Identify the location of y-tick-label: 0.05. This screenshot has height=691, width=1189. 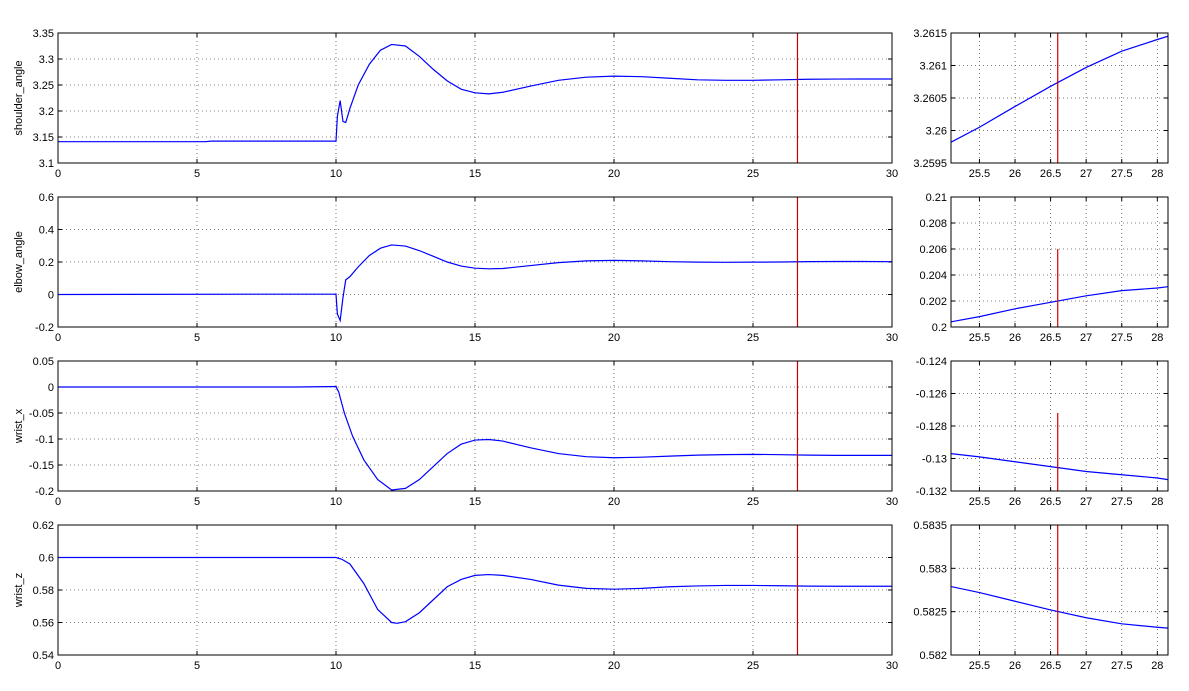
(43, 362).